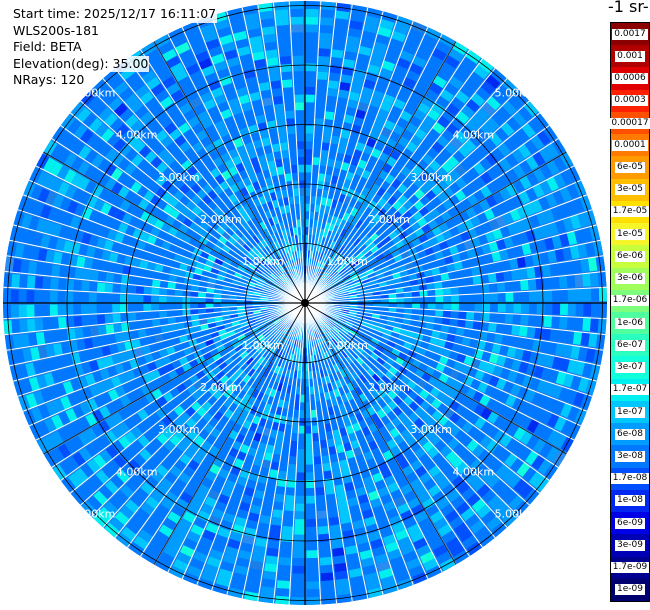 The height and width of the screenshot is (610, 650). I want to click on colorbar-cell: 6e-05, so click(630, 167).